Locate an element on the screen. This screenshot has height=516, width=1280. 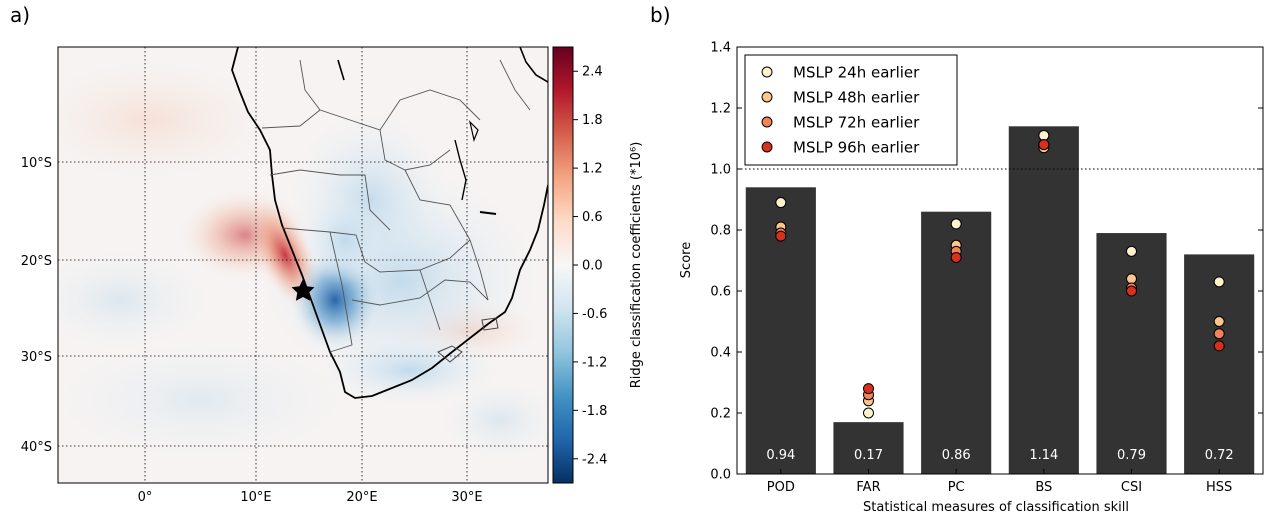
legend-label: MSLP 24h earlier is located at coordinates (856, 73).